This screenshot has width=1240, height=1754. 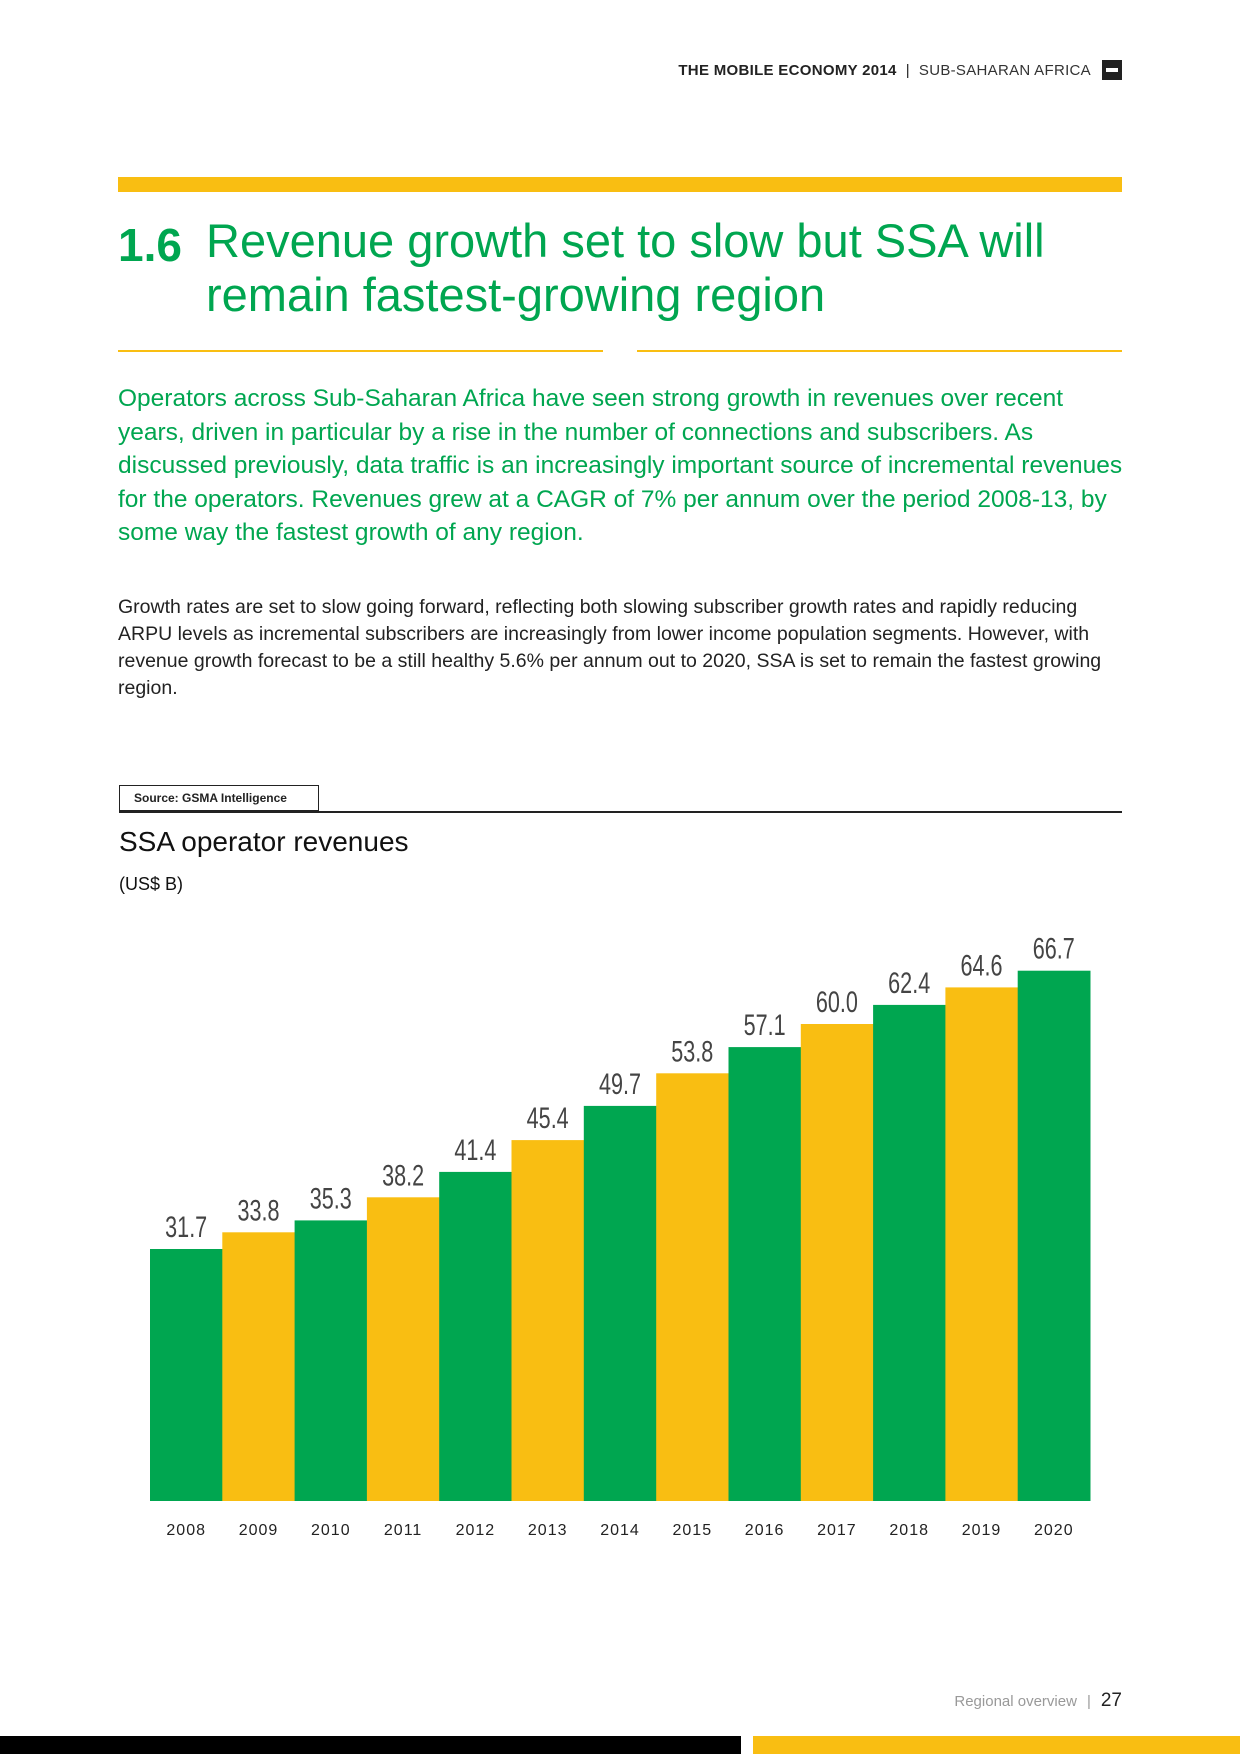 I want to click on region-name: SUB-SAHARAN AFRICA, so click(x=1004, y=70).